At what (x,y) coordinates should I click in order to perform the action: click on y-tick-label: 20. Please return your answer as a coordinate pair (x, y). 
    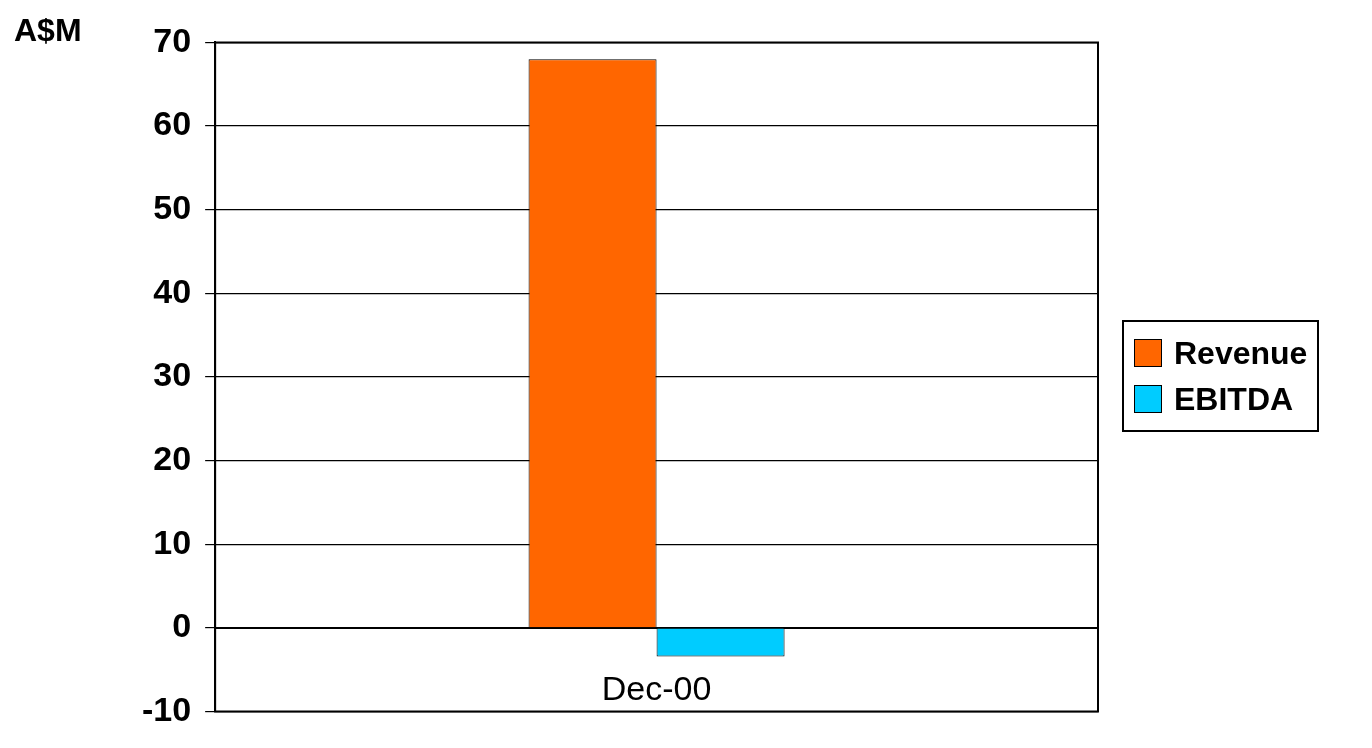
    Looking at the image, I should click on (172, 458).